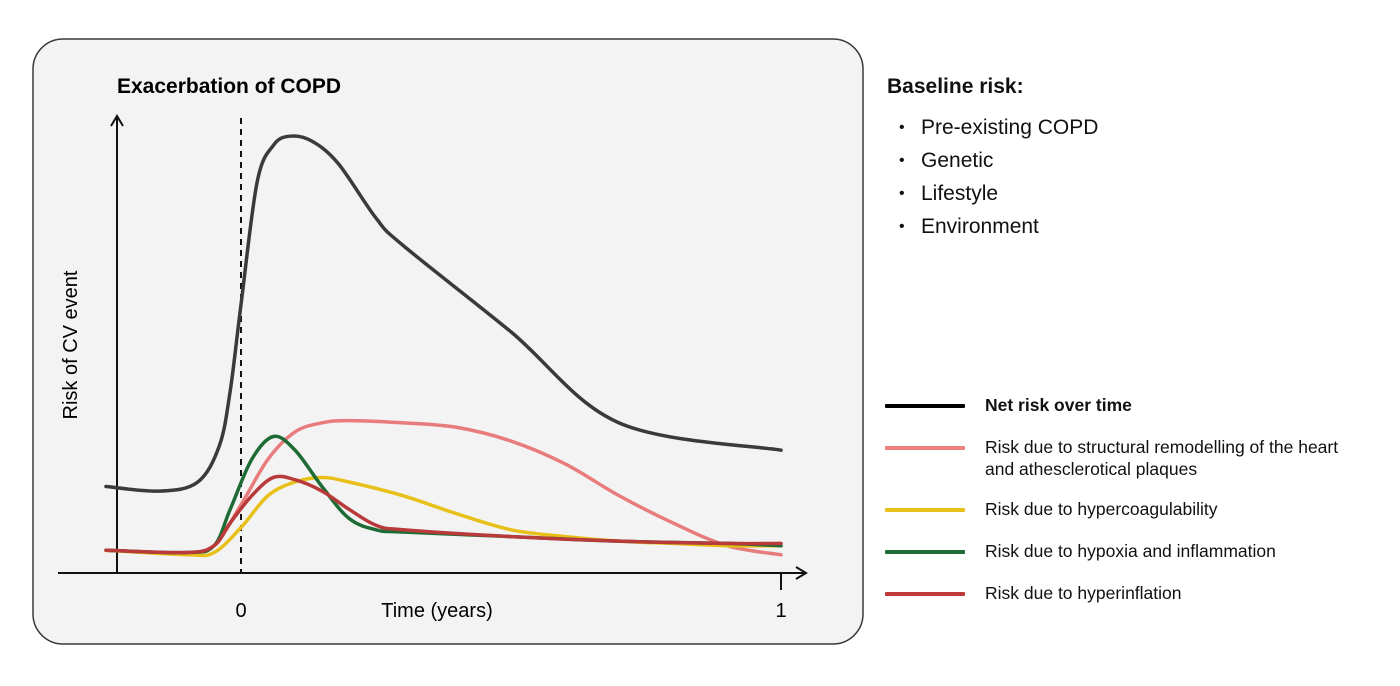  I want to click on y-axis-arrow, so click(117, 120).